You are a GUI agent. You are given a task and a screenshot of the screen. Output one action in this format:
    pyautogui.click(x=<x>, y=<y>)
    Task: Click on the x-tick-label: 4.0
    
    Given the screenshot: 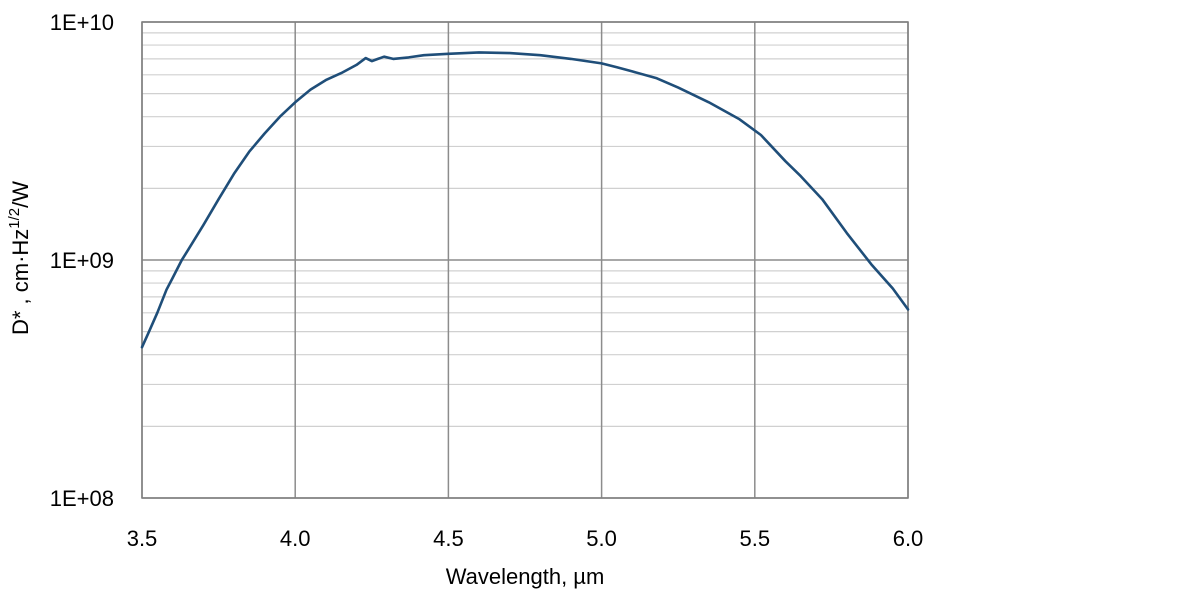 What is the action you would take?
    pyautogui.click(x=295, y=538)
    